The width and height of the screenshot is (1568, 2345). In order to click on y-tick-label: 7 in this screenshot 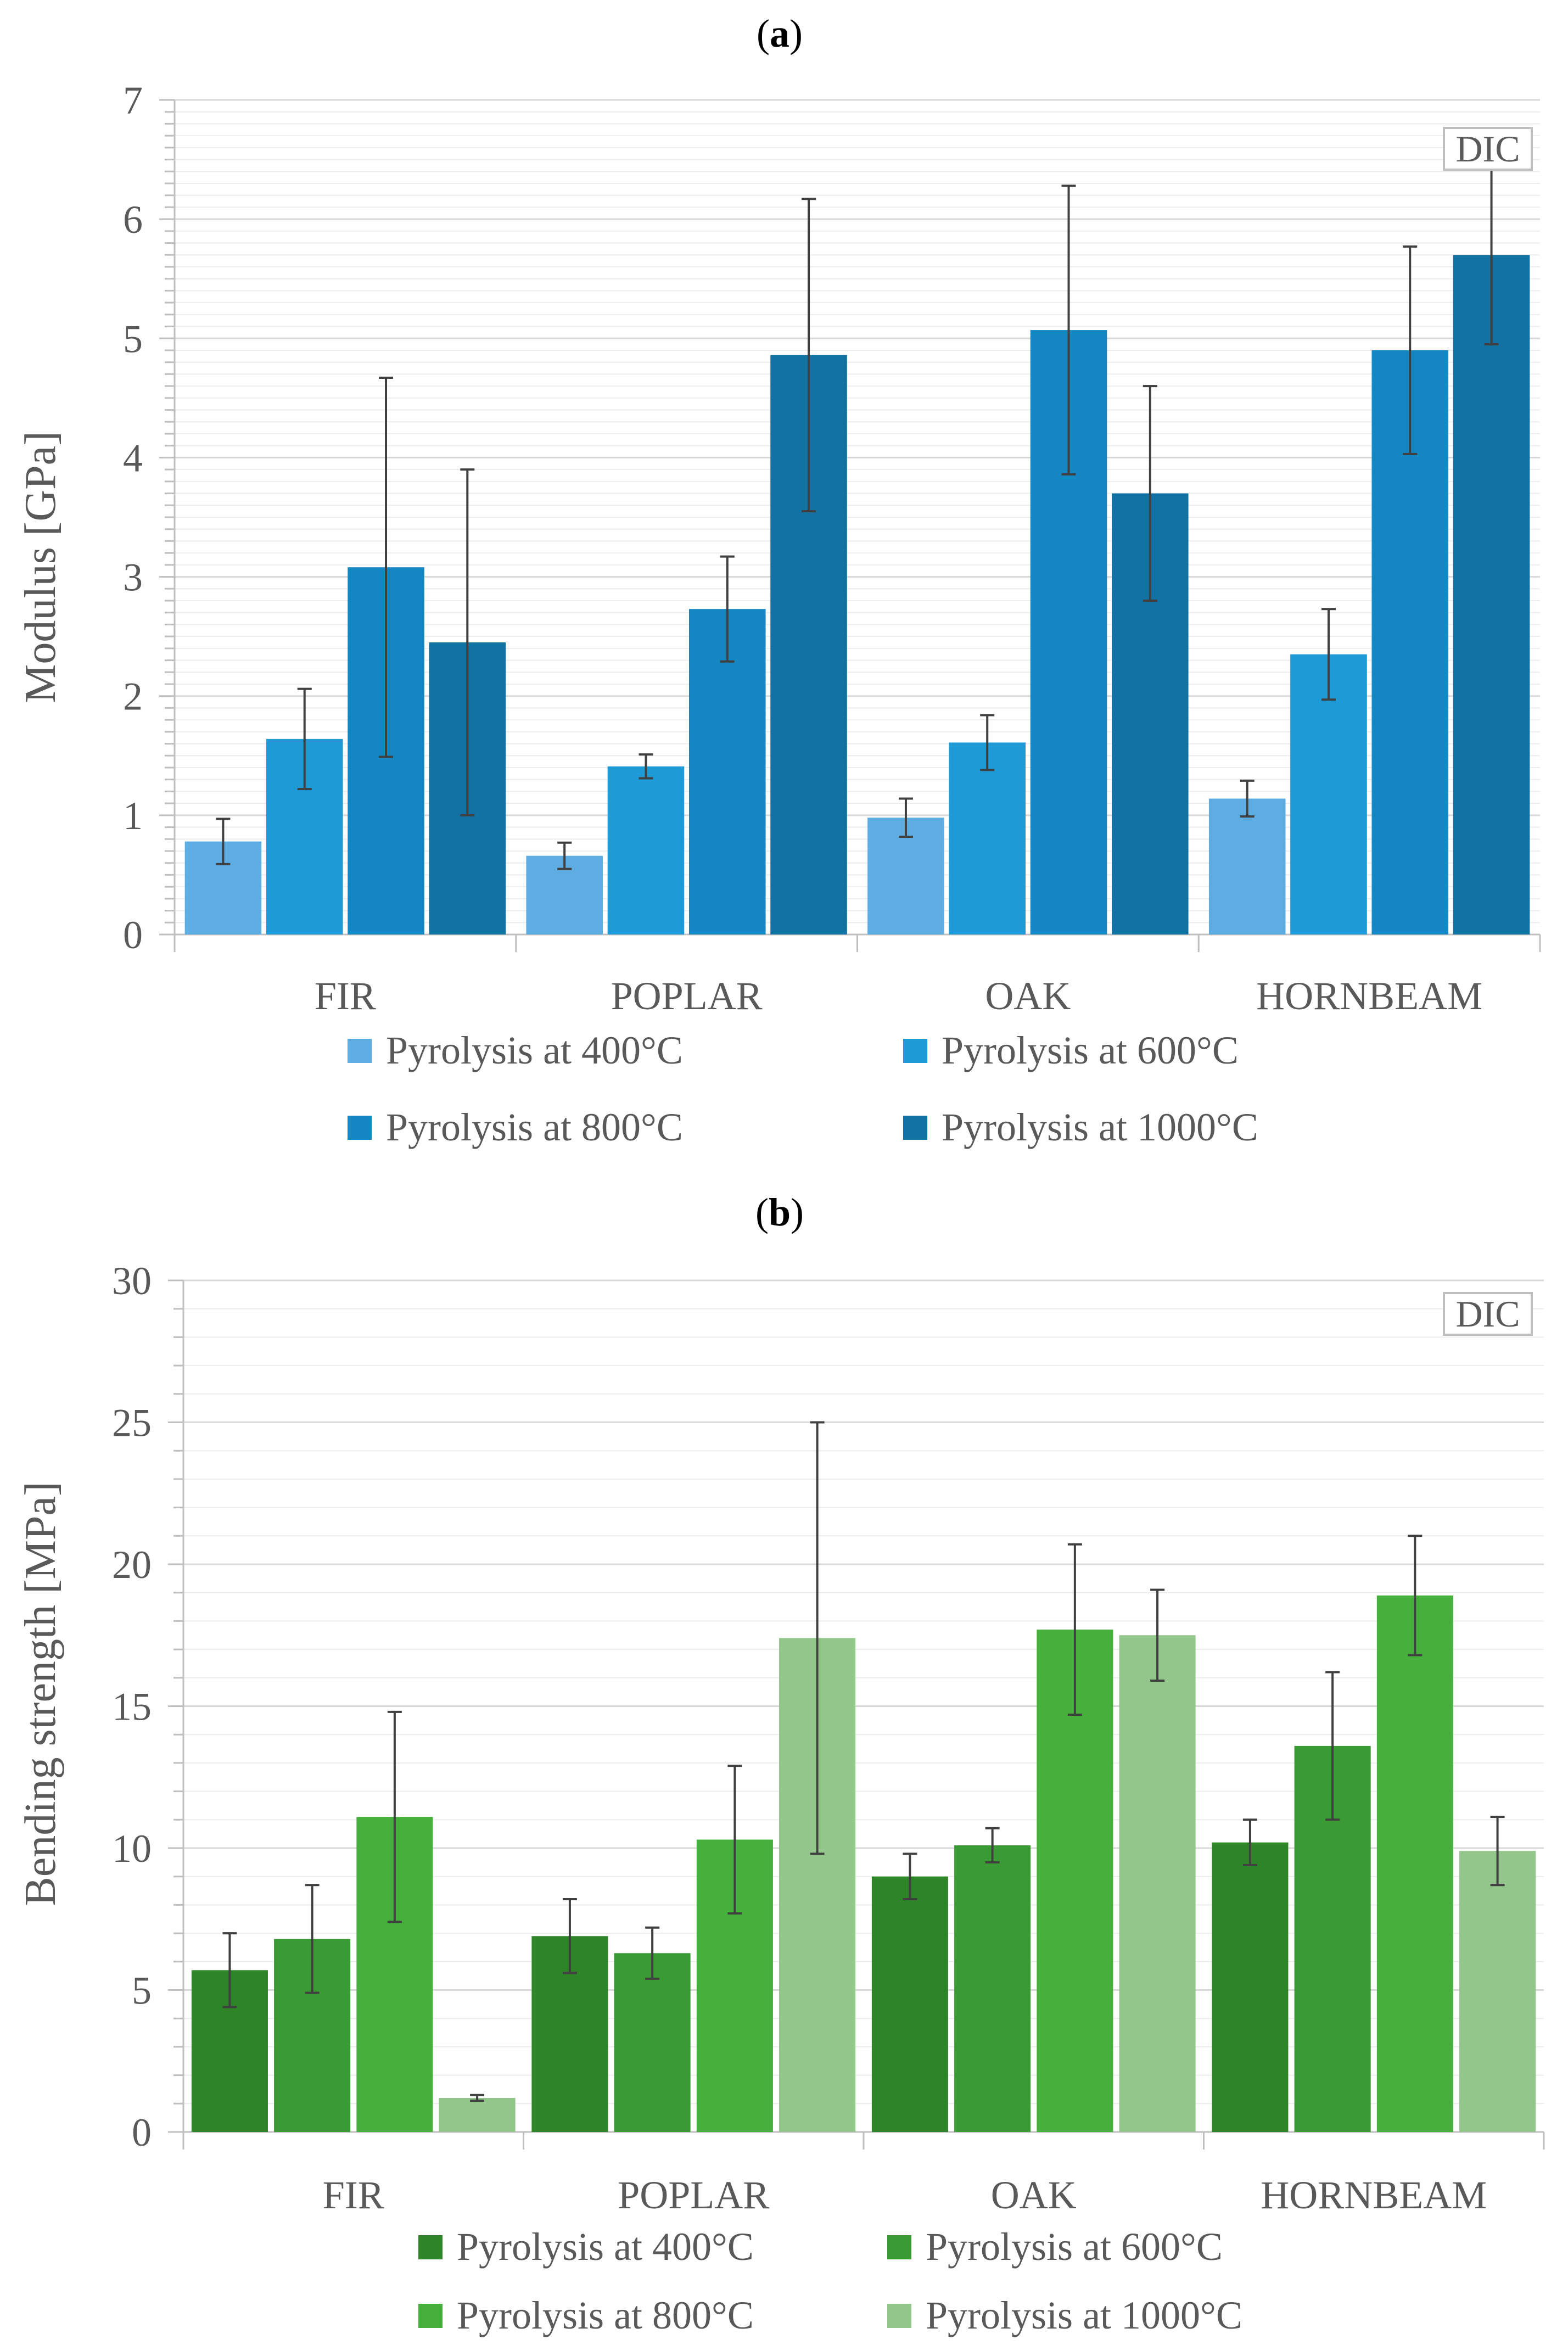, I will do `click(133, 100)`.